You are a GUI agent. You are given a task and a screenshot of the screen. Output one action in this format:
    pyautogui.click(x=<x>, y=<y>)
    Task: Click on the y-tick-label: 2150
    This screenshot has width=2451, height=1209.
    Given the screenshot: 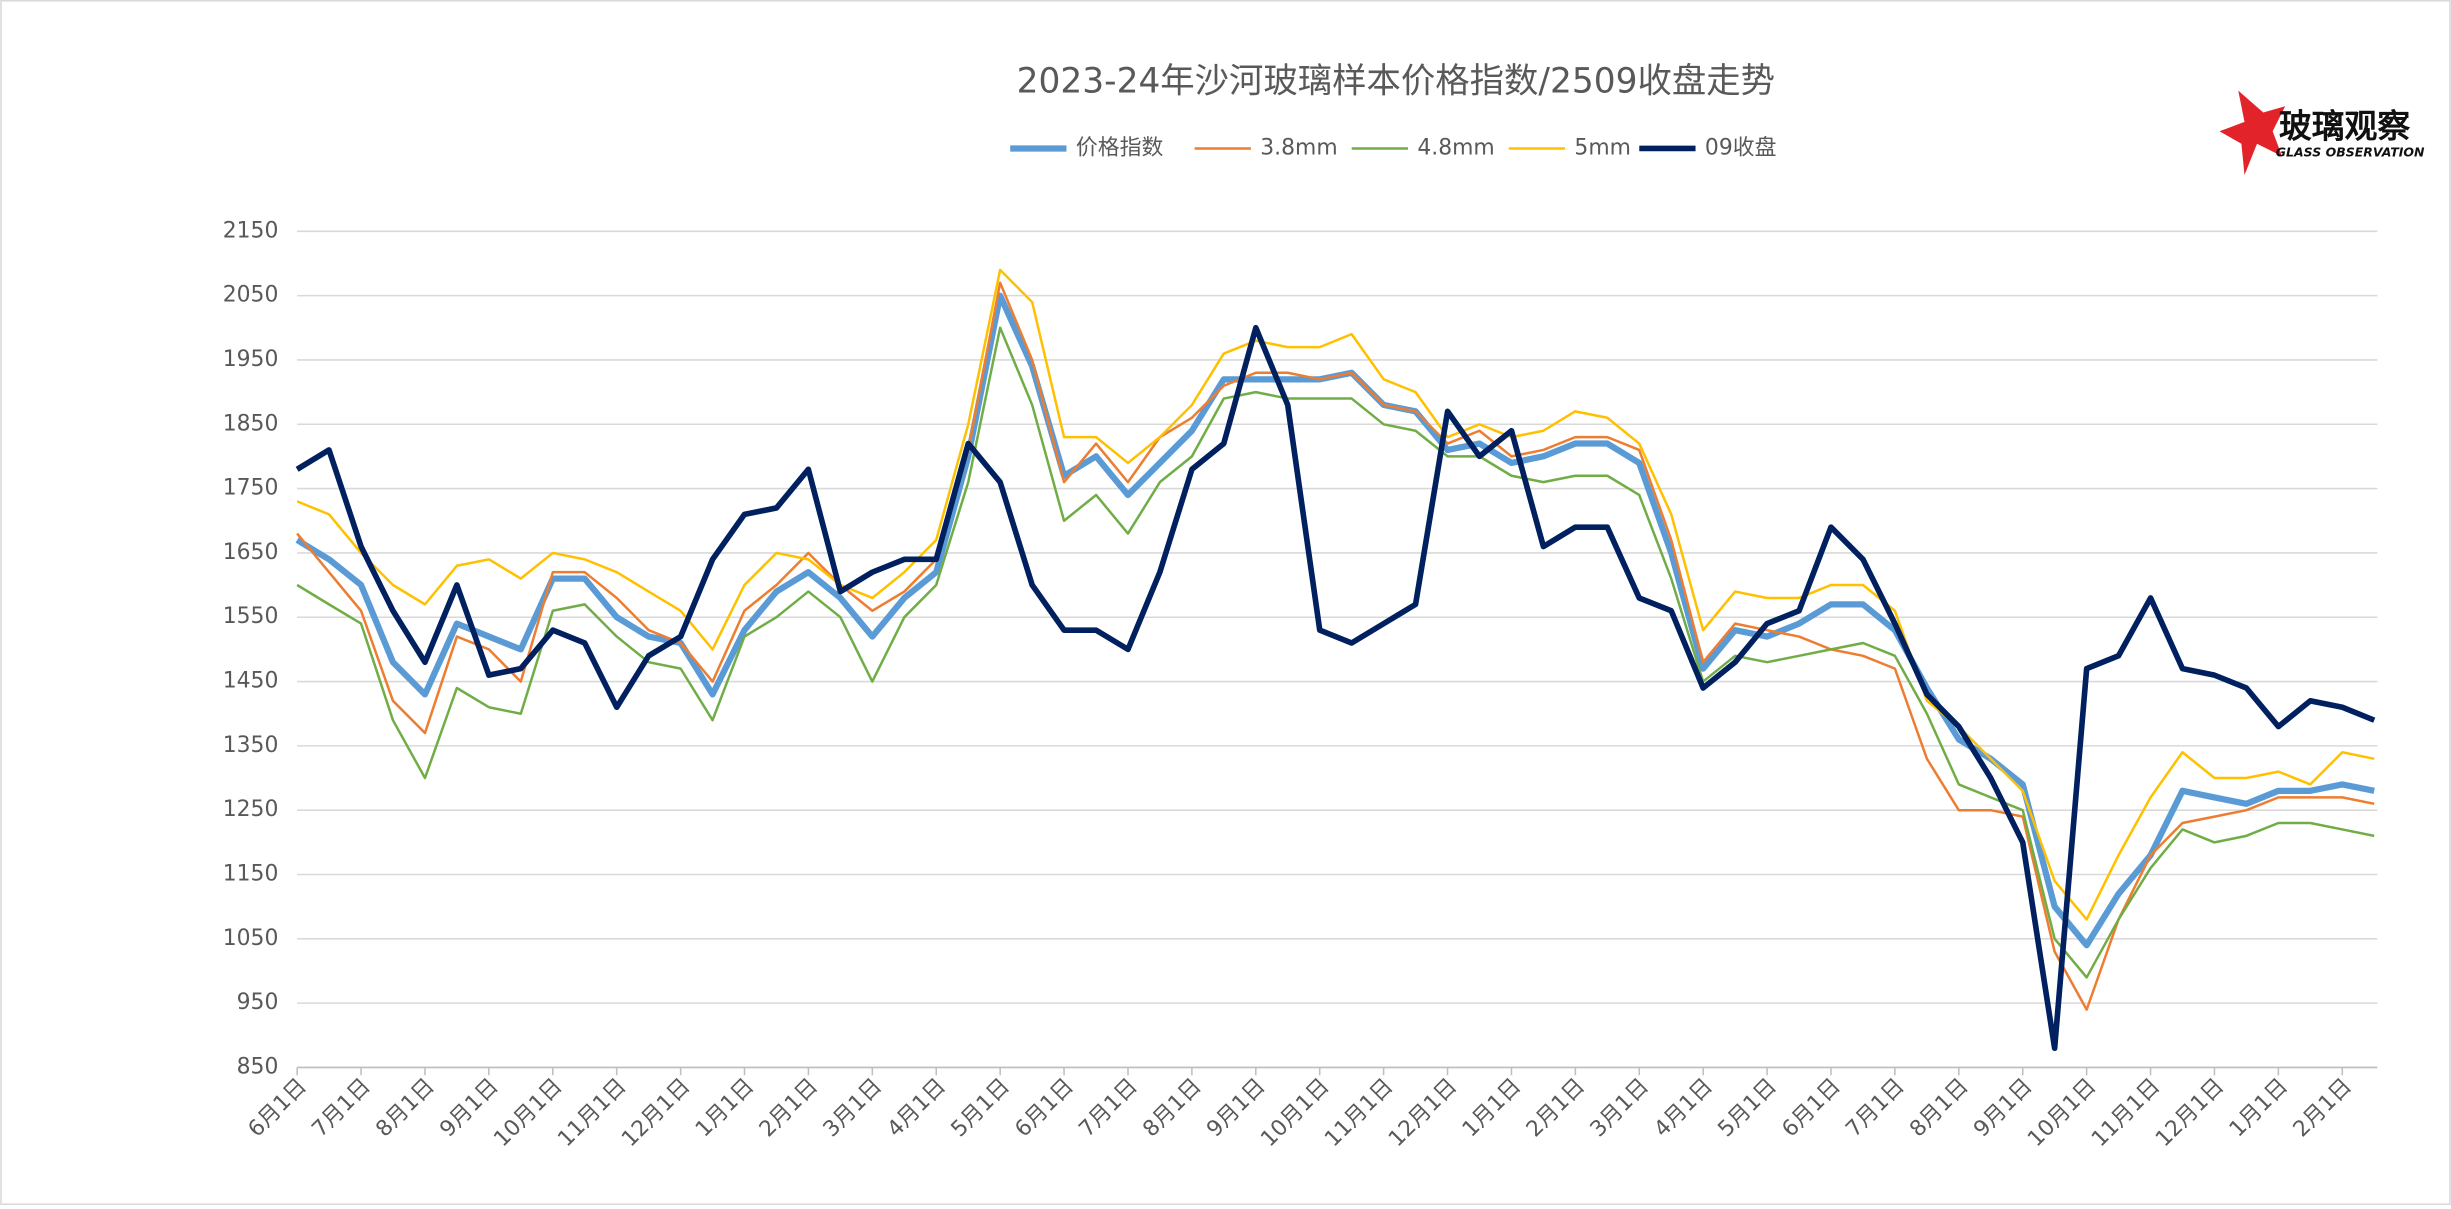 What is the action you would take?
    pyautogui.click(x=251, y=230)
    